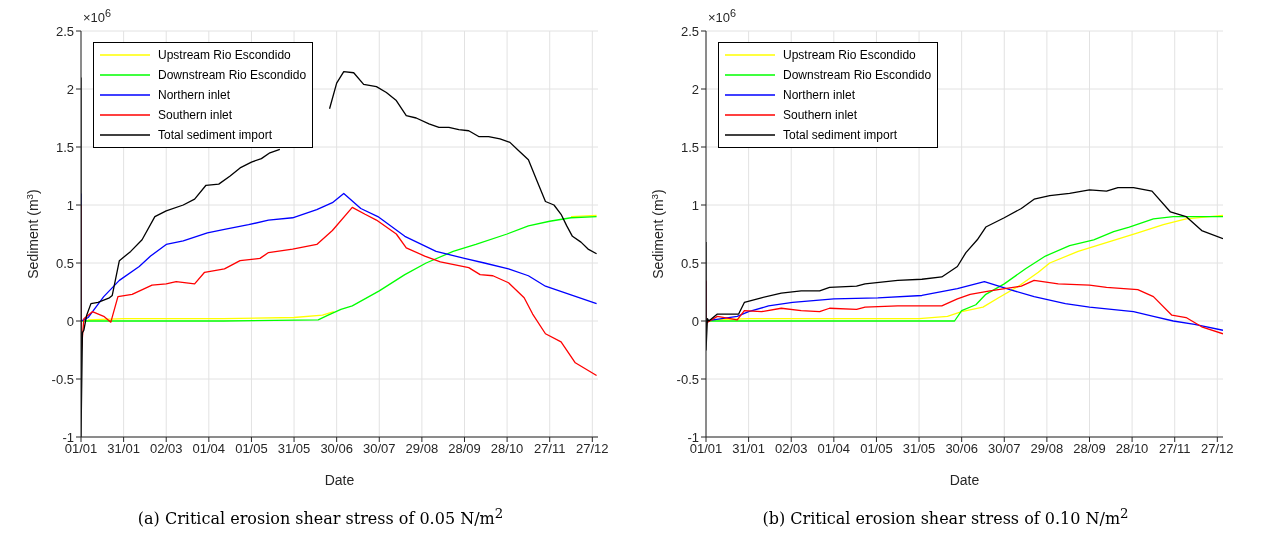 The width and height of the screenshot is (1268, 545). Describe the element at coordinates (320, 517) in the screenshot. I see `text: (a) Critical erosion shear stress of 0.05 N/m$^{2}$` at that location.